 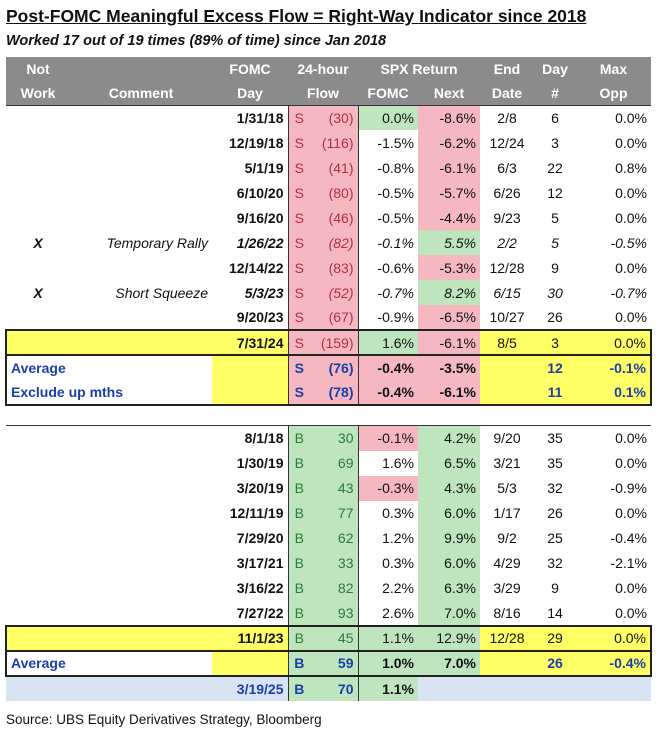 What do you see at coordinates (629, 292) in the screenshot?
I see `max-opp-cell: -0.7%` at bounding box center [629, 292].